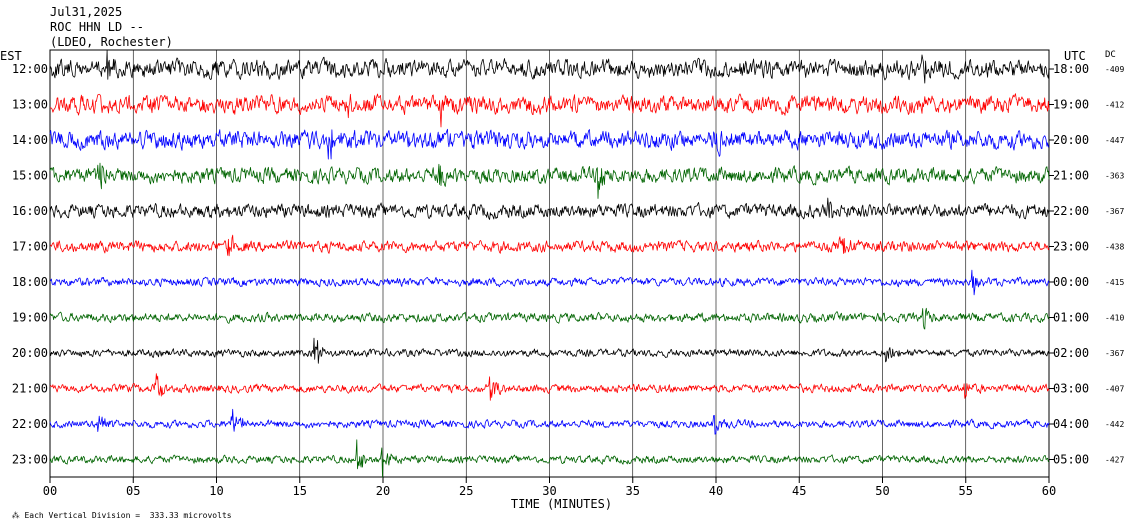 The width and height of the screenshot is (1130, 520). What do you see at coordinates (30, 460) in the screenshot?
I see `est-hour-label: 23:00` at bounding box center [30, 460].